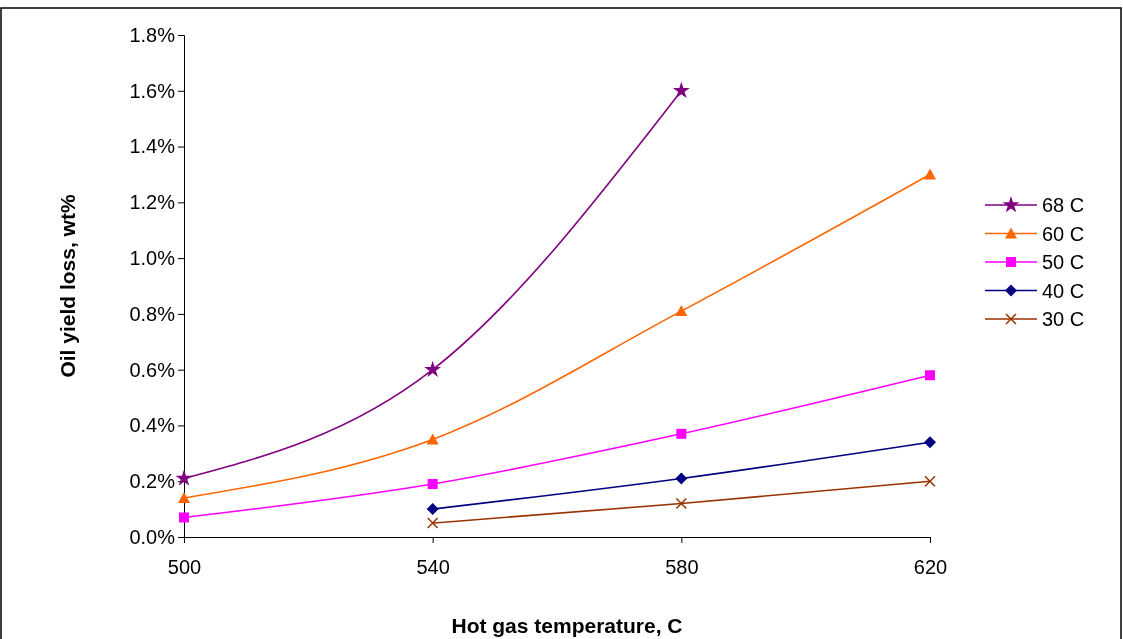 The height and width of the screenshot is (639, 1123). I want to click on x-axis-title: Hot gas temperature, C, so click(567, 625).